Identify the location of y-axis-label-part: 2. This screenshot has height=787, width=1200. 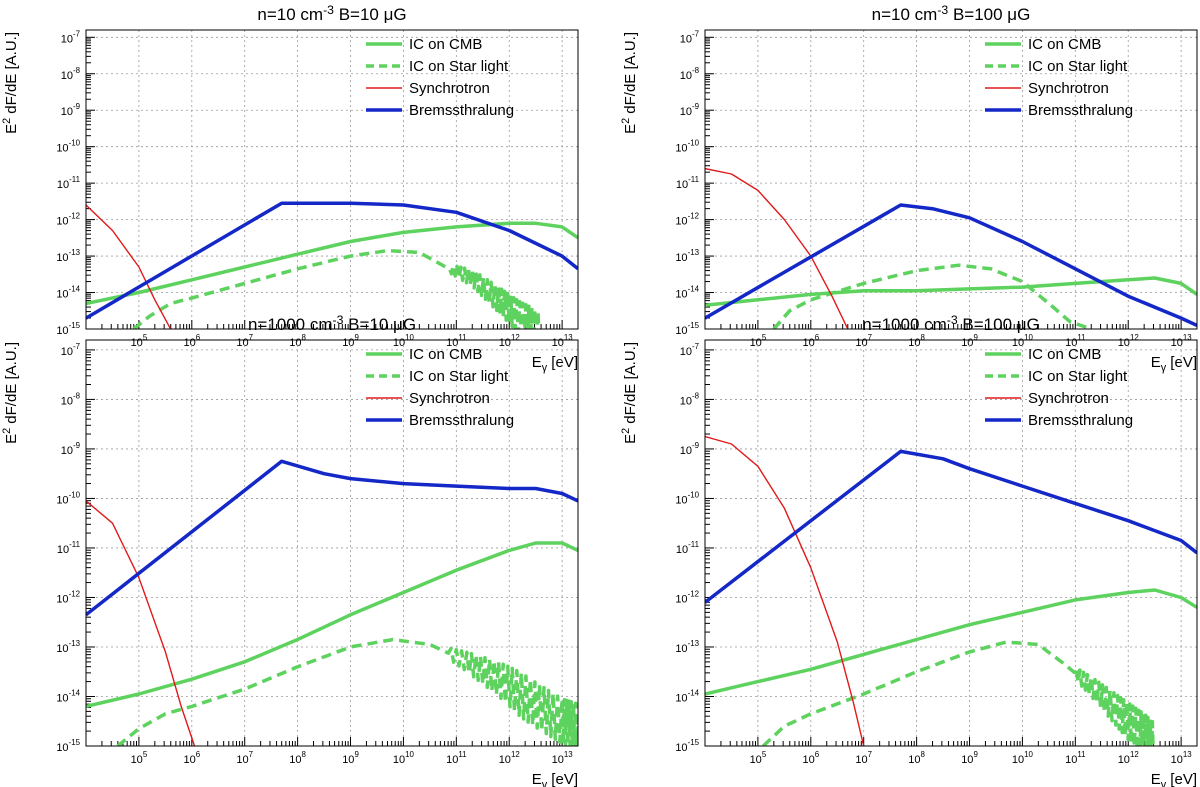
(7, 431).